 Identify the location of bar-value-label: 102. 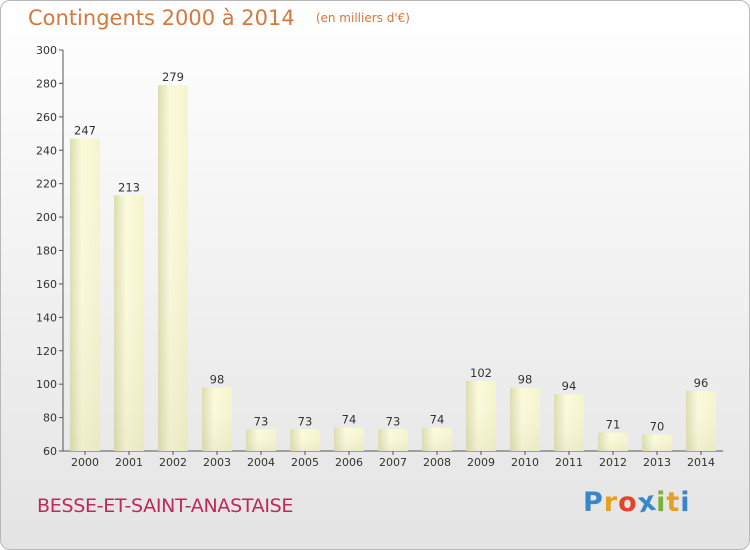
(481, 373).